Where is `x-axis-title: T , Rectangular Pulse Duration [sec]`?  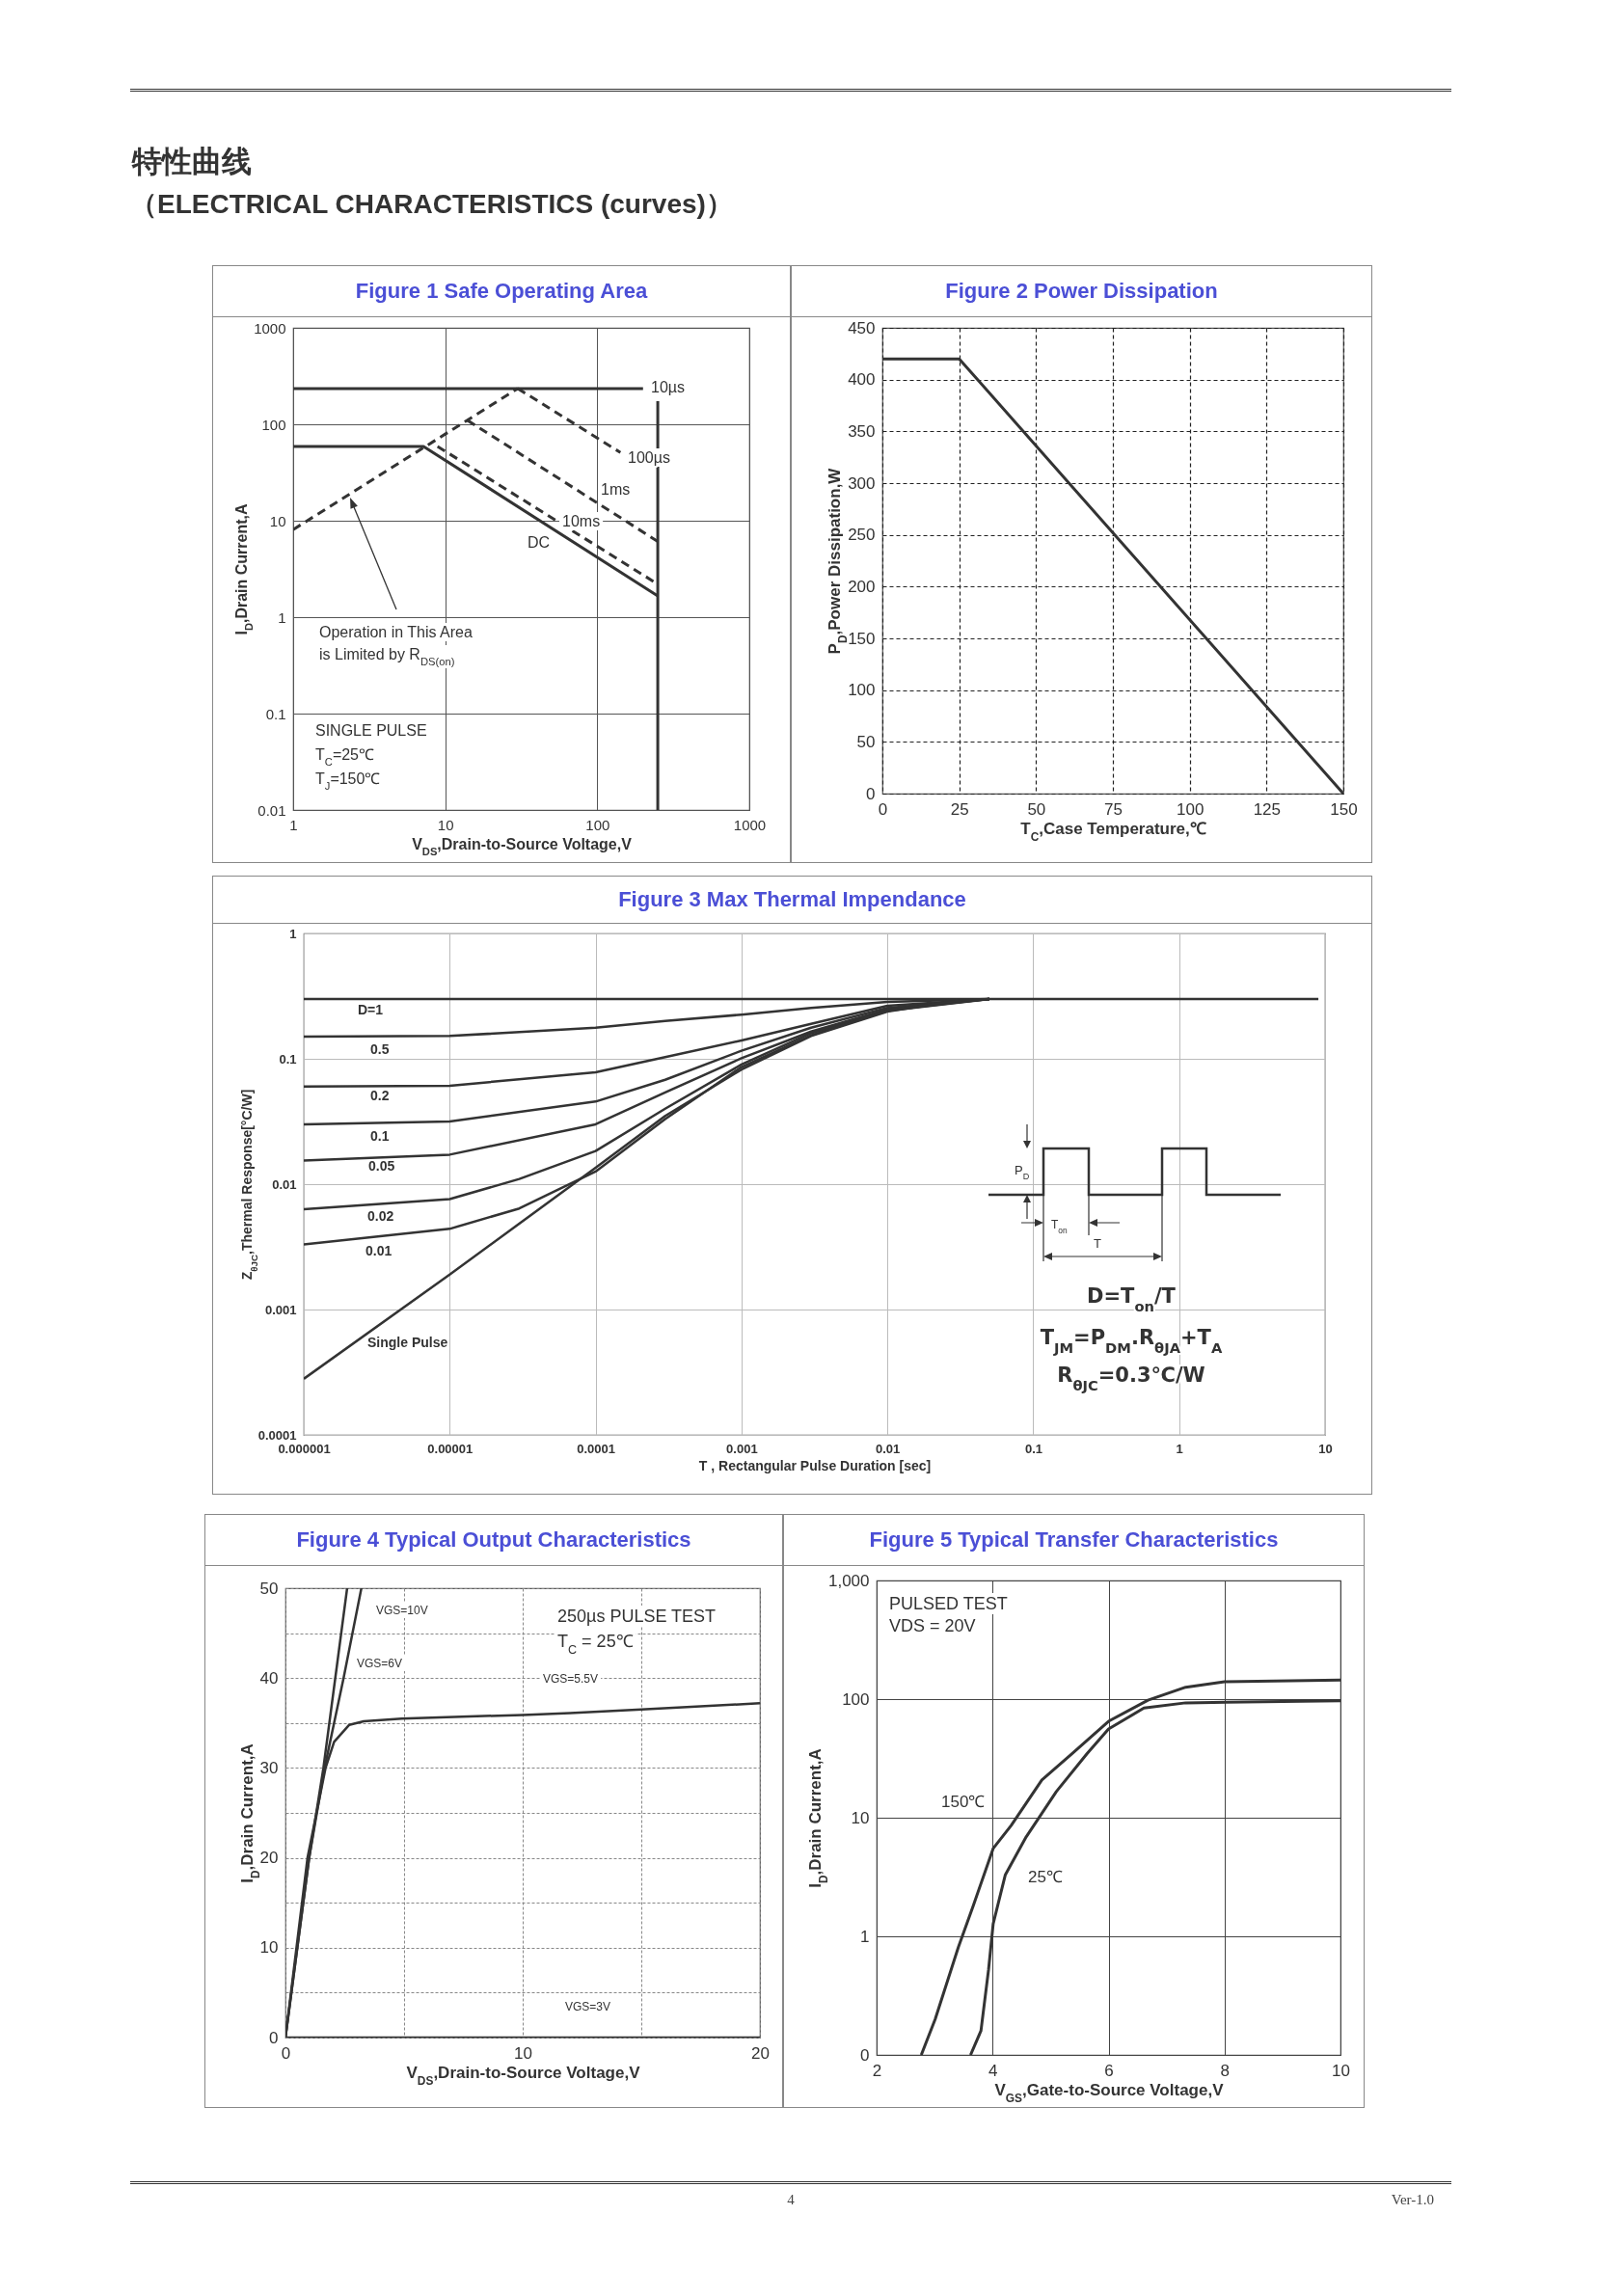 x-axis-title: T , Rectangular Pulse Duration [sec] is located at coordinates (815, 1465).